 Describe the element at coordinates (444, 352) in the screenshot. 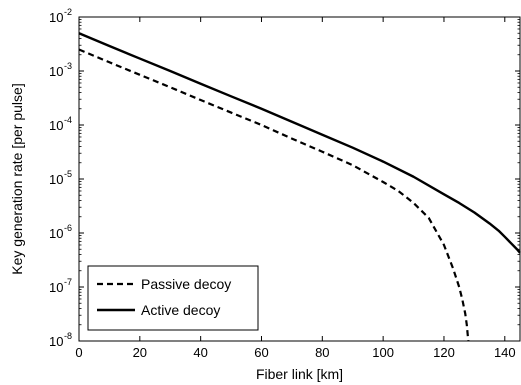

I see `x-tick-label: 120` at that location.